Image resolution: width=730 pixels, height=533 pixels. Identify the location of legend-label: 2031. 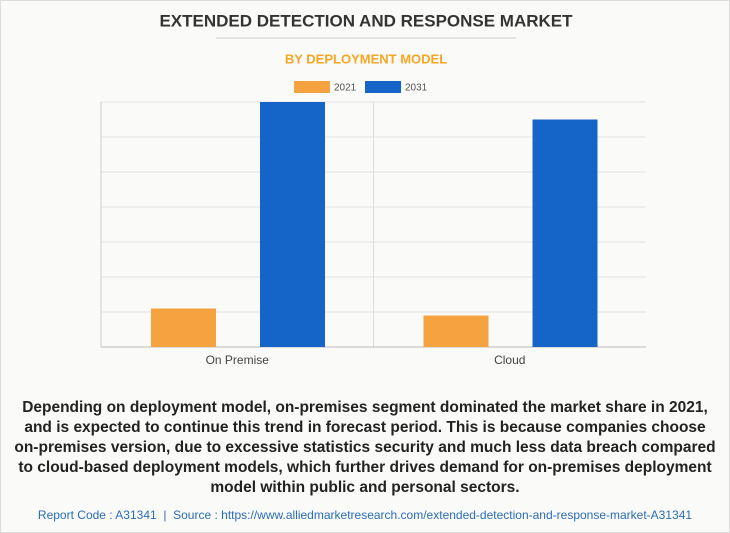
(416, 88).